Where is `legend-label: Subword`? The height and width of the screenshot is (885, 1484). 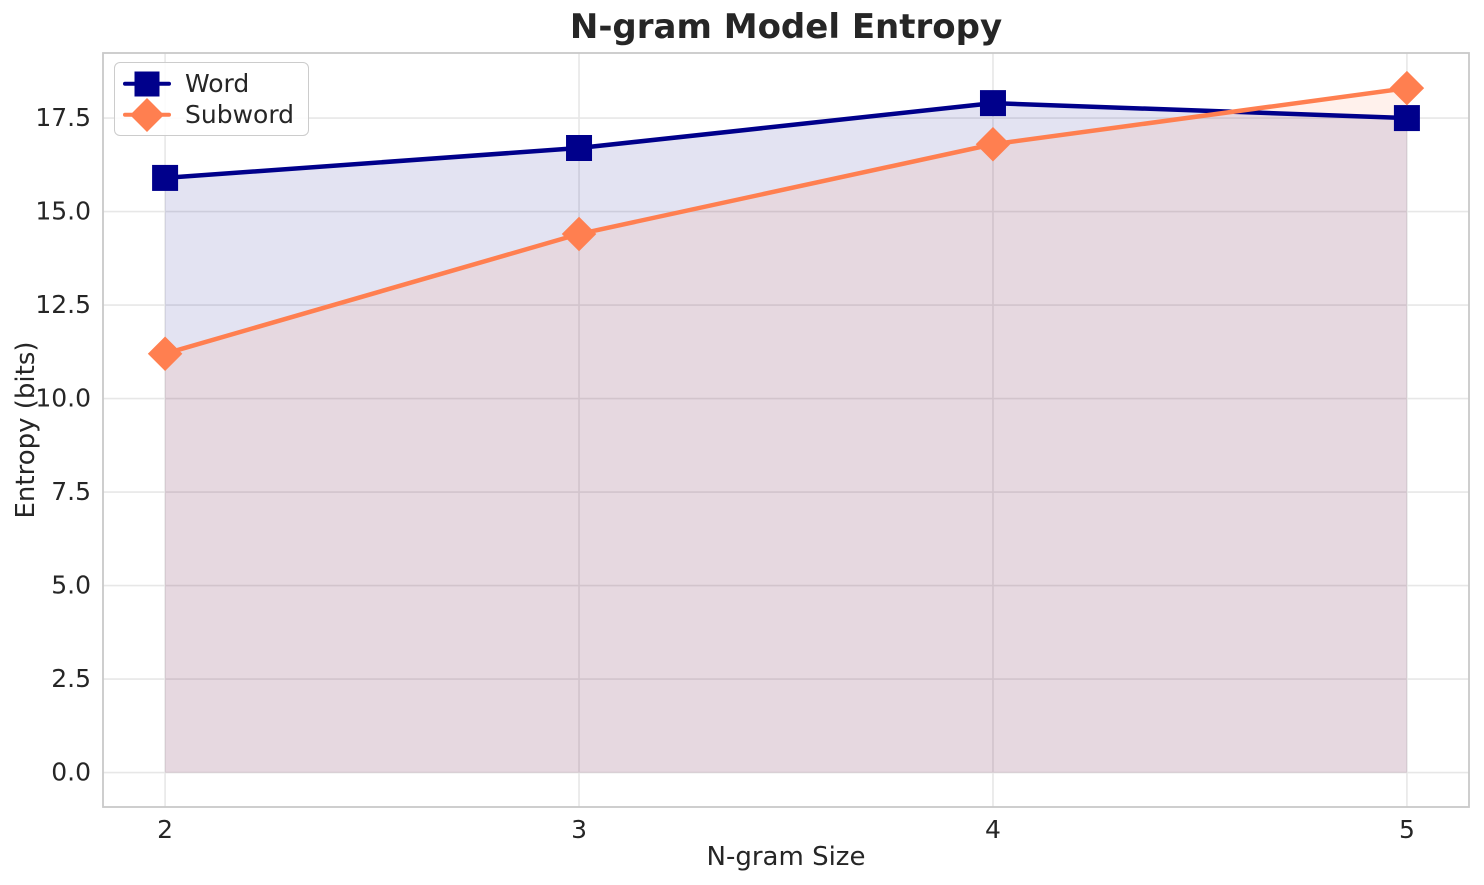 legend-label: Subword is located at coordinates (240, 114).